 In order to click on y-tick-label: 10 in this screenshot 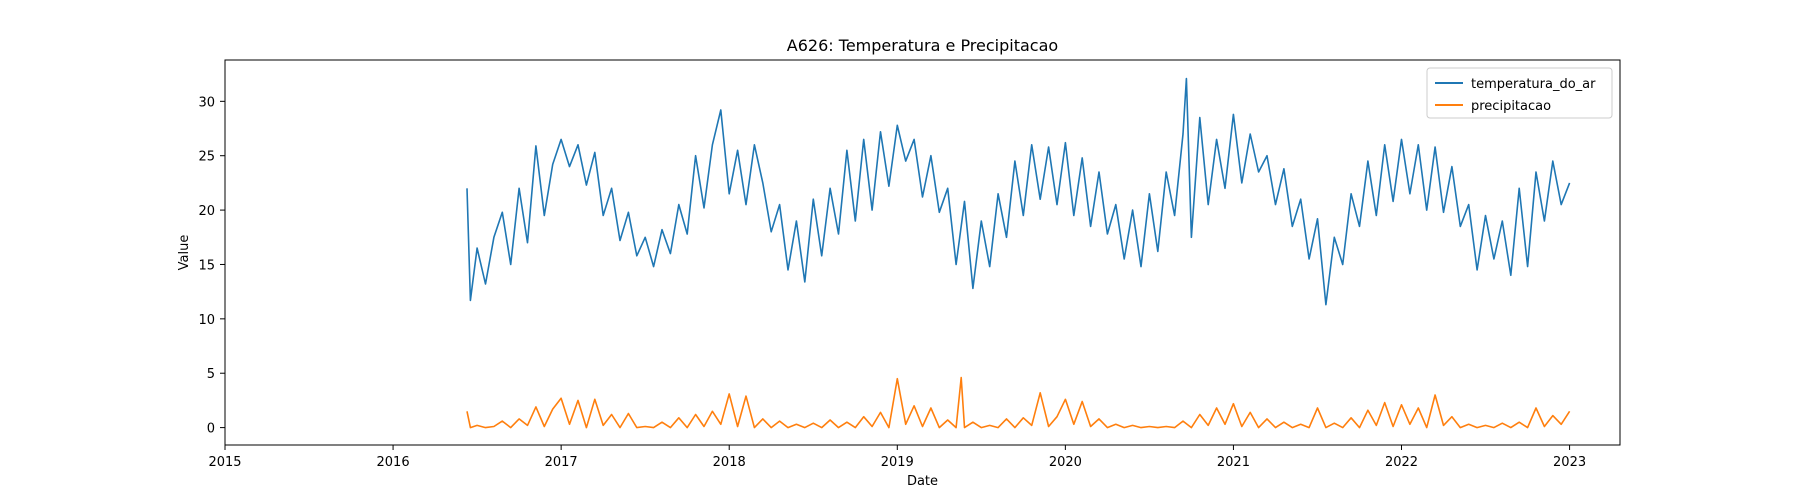, I will do `click(206, 320)`.